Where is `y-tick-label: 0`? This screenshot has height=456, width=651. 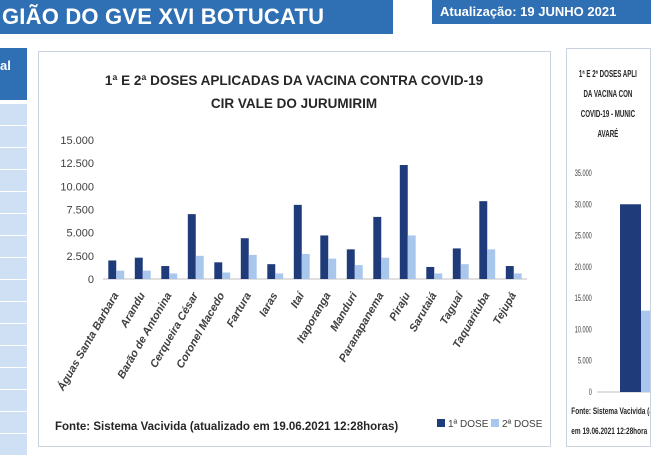
y-tick-label: 0 is located at coordinates (91, 280).